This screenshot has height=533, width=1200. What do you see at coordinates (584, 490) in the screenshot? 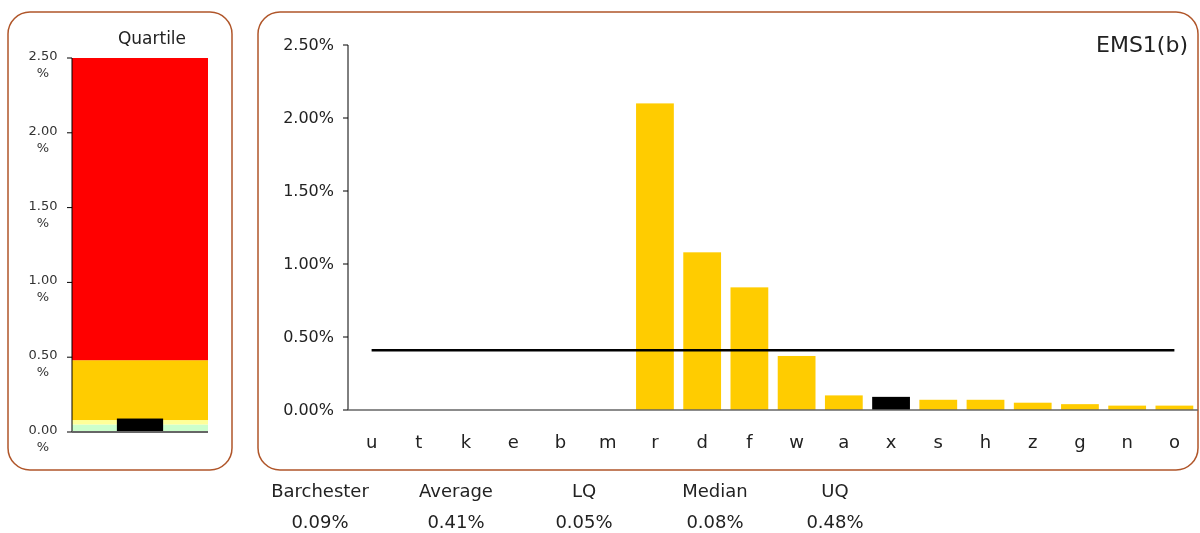
I see `text: LQ` at bounding box center [584, 490].